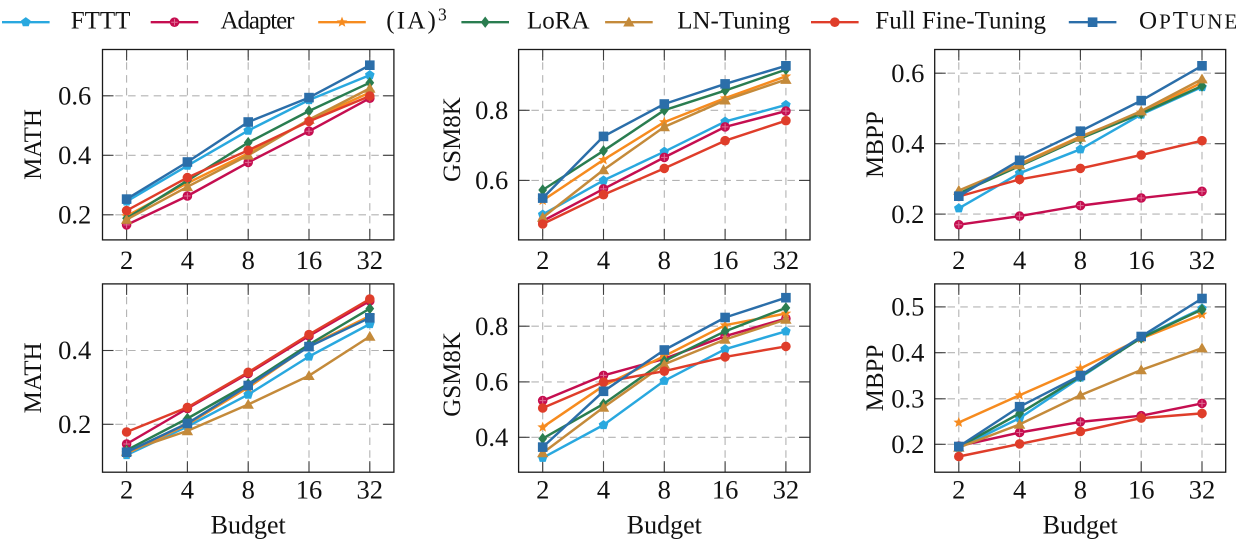 The width and height of the screenshot is (1236, 545). I want to click on svg-text: Adapter, so click(258, 21).